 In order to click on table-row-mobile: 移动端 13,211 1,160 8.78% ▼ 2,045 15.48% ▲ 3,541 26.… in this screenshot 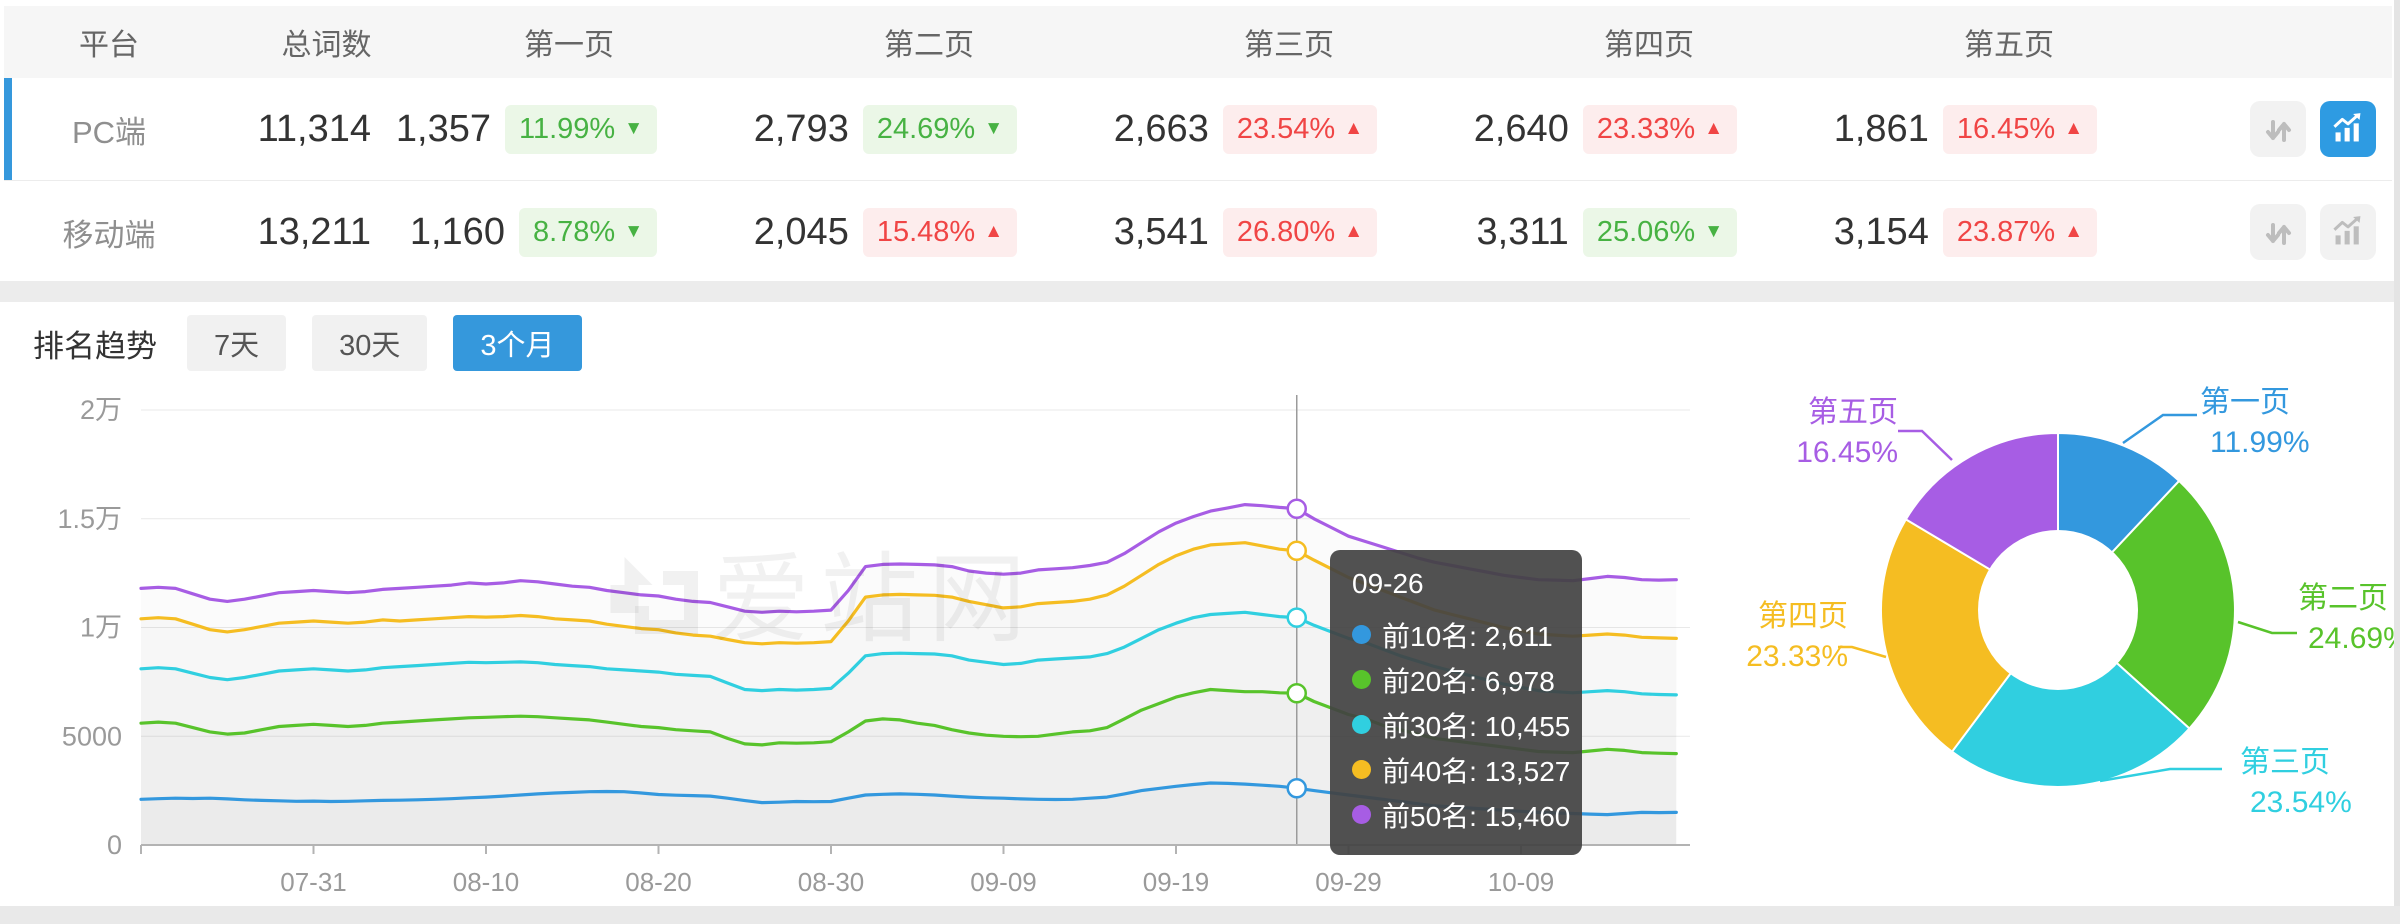, I will do `click(1198, 232)`.